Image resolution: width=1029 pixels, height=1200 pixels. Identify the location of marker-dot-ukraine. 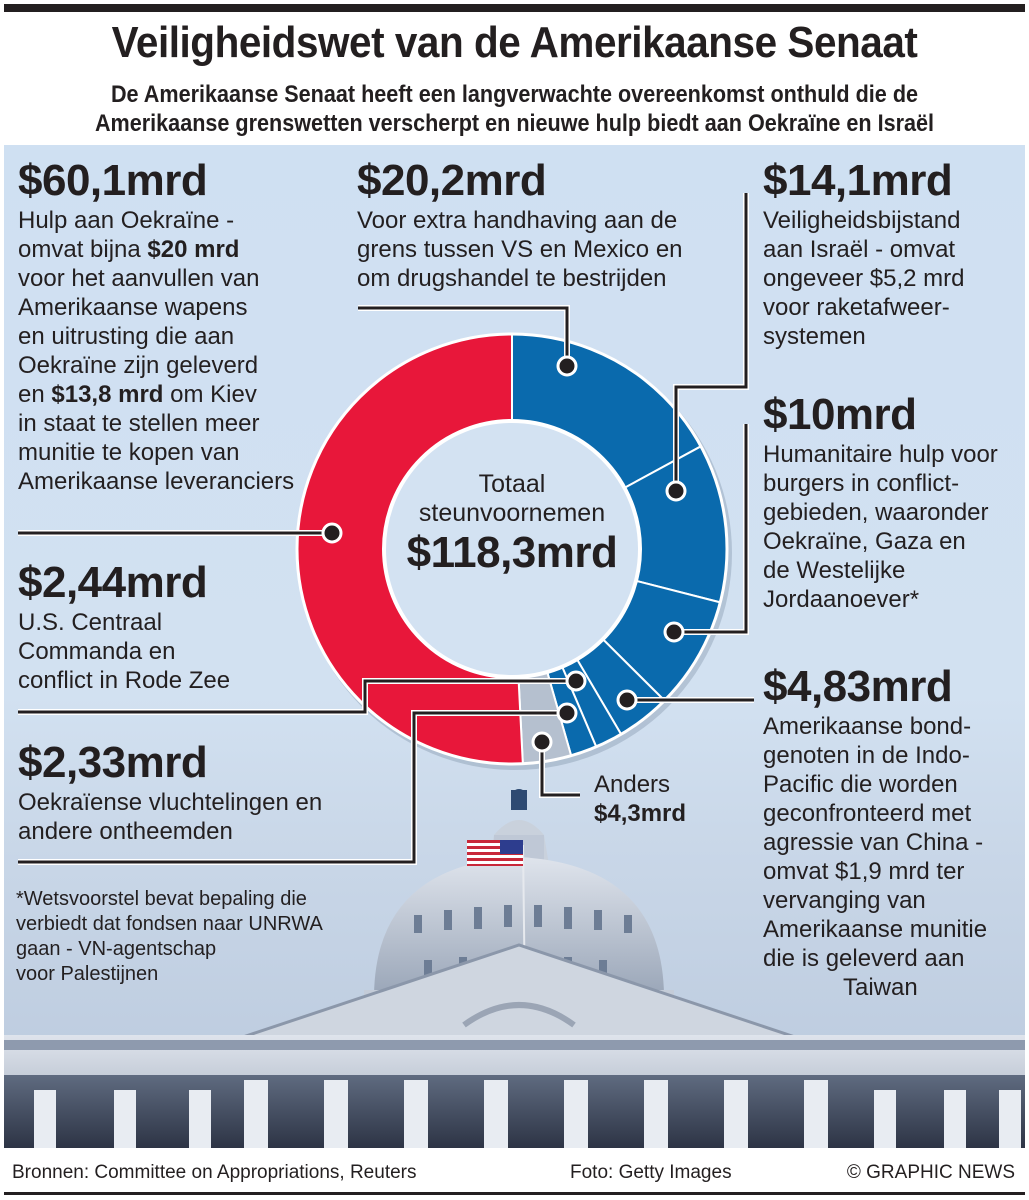
(332, 533).